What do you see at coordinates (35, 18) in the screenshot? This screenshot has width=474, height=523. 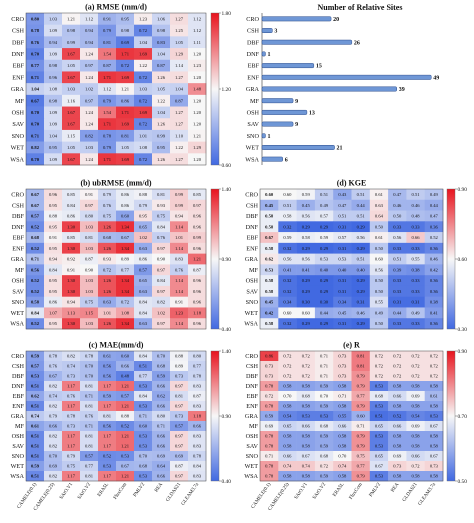 I see `cell-value: 0.80` at bounding box center [35, 18].